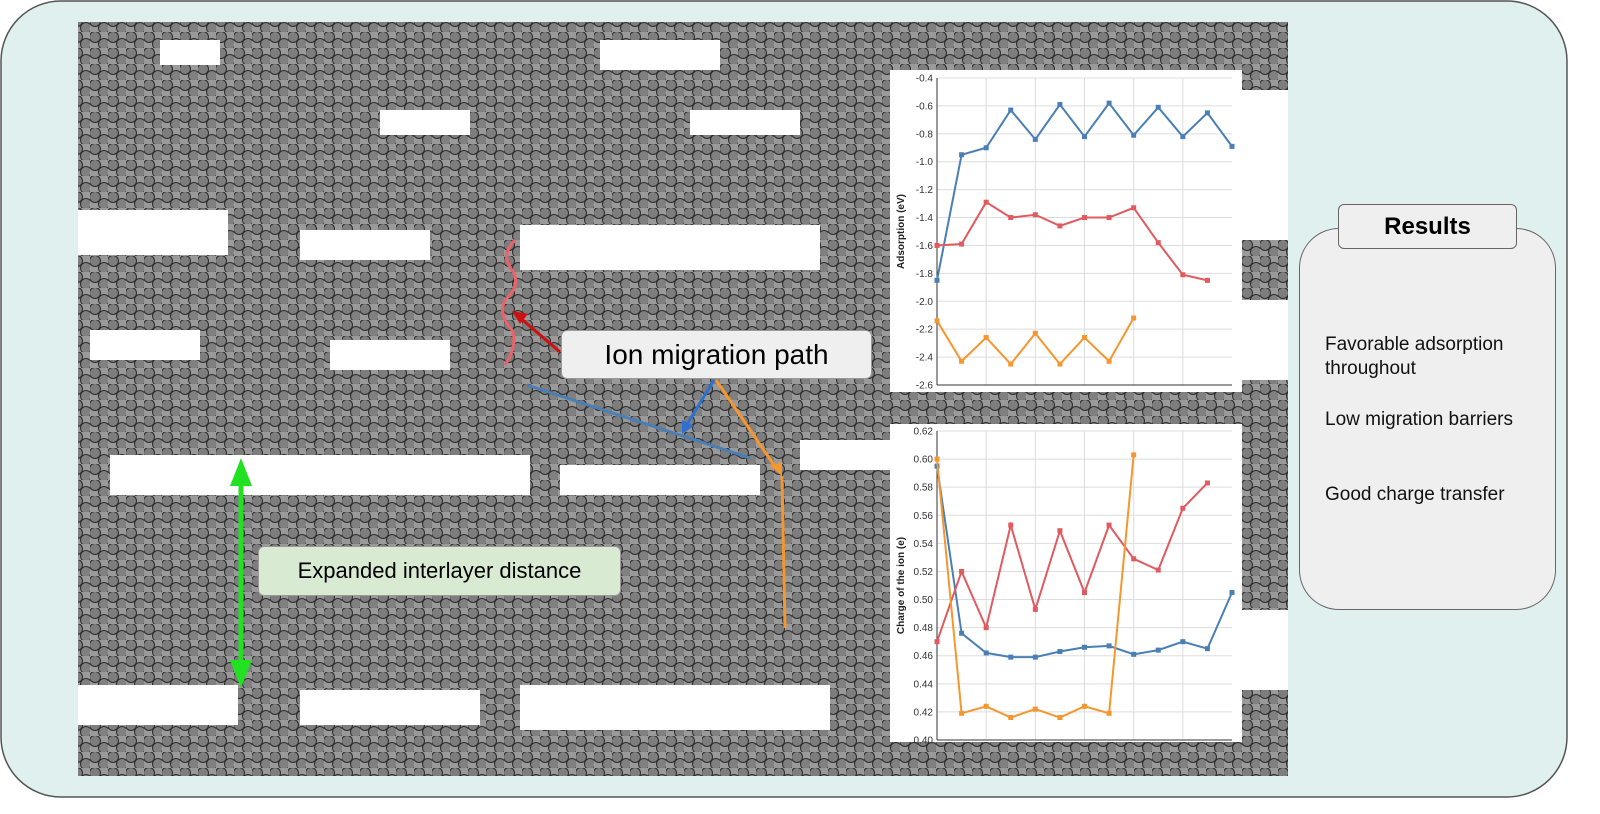 This screenshot has width=1600, height=814. What do you see at coordinates (1415, 494) in the screenshot?
I see `result-item: Good charge transfer` at bounding box center [1415, 494].